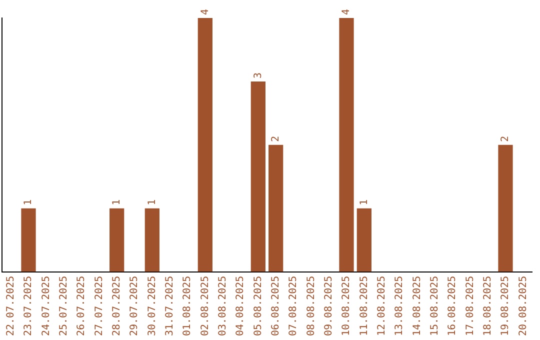 Image resolution: width=540 pixels, height=340 pixels. What do you see at coordinates (240, 306) in the screenshot?
I see `x-tick-label: 04.08.2025` at bounding box center [240, 306].